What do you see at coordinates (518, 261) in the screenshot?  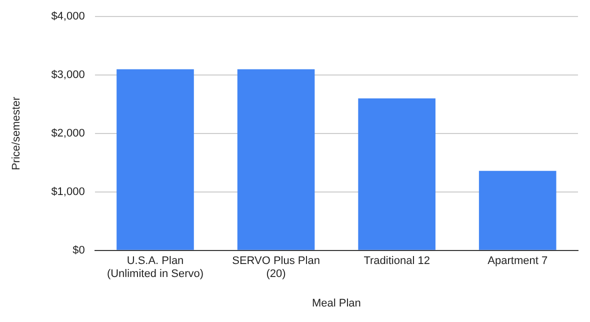 I see `x-tick-label: Apartment 7` at bounding box center [518, 261].